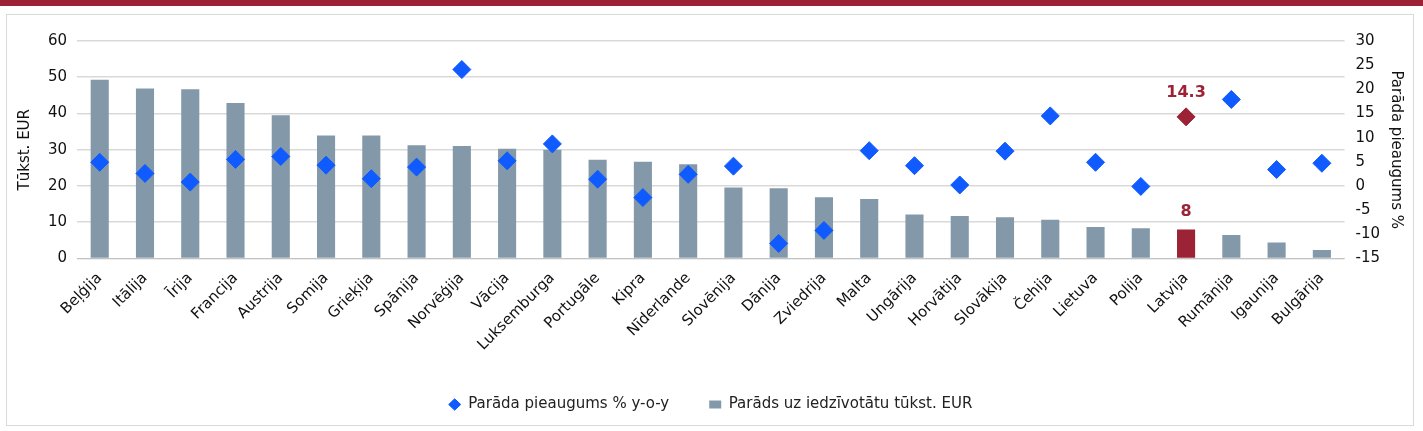 The image size is (1423, 431). Describe the element at coordinates (179, 285) in the screenshot. I see `x-tick-label: Īrija` at that location.